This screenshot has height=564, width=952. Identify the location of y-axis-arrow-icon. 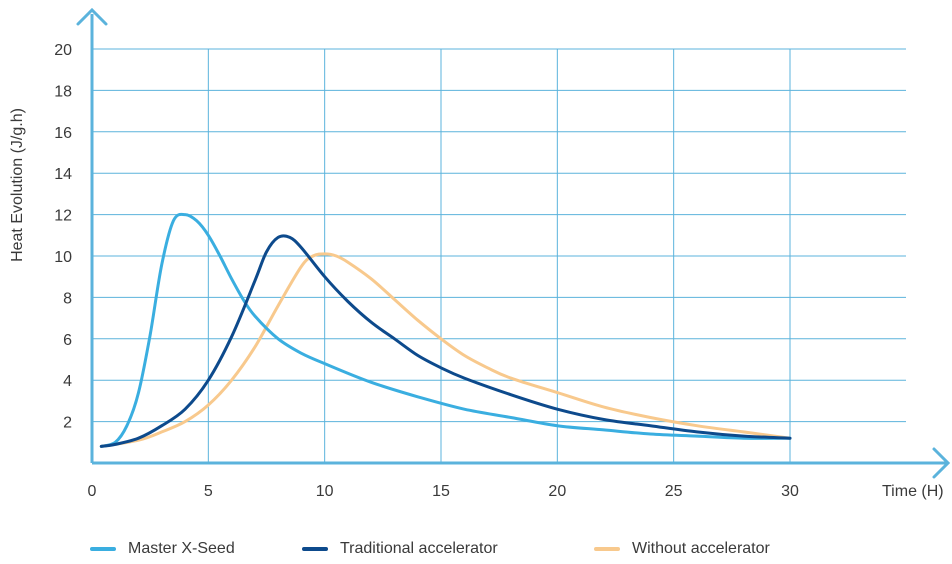
(92, 16).